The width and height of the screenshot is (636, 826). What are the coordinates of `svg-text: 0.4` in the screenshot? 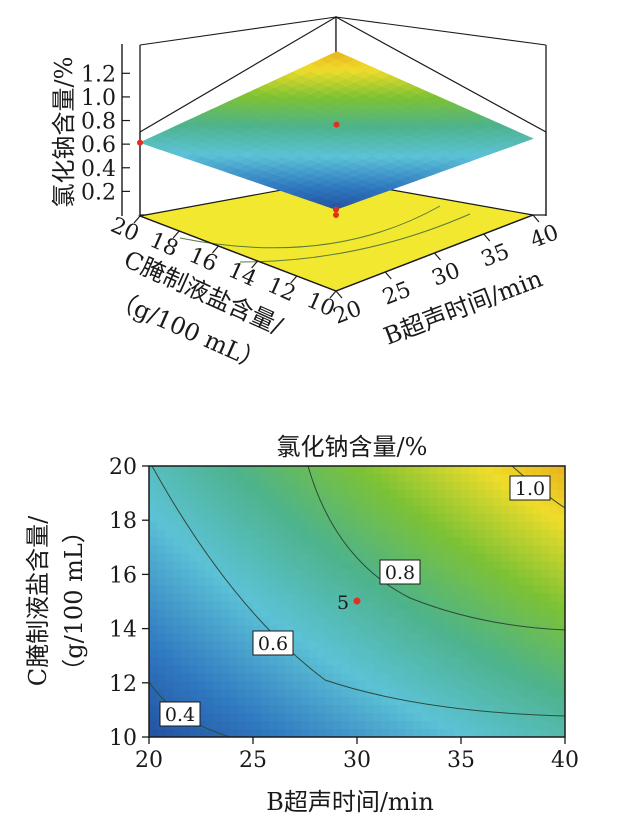 It's located at (180, 715).